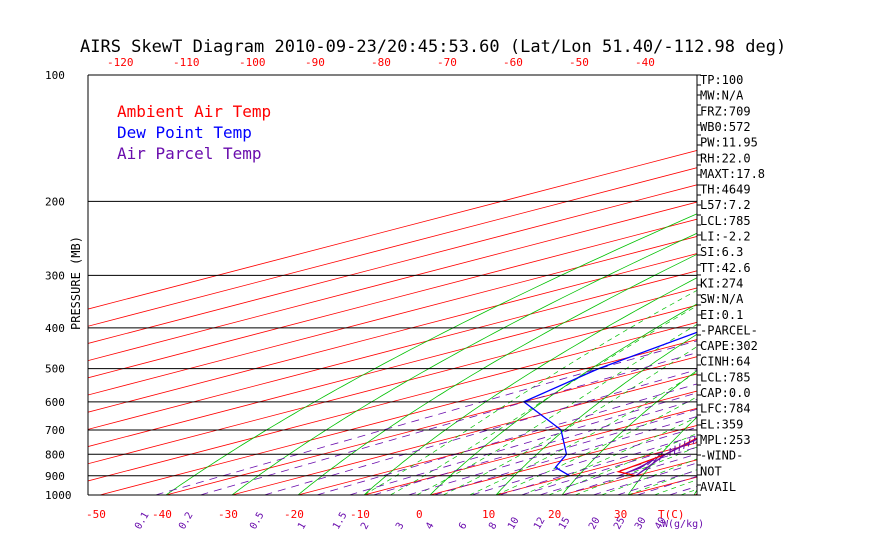 This screenshot has width=870, height=560. Describe the element at coordinates (721, 80) in the screenshot. I see `index-item: TP:100` at that location.